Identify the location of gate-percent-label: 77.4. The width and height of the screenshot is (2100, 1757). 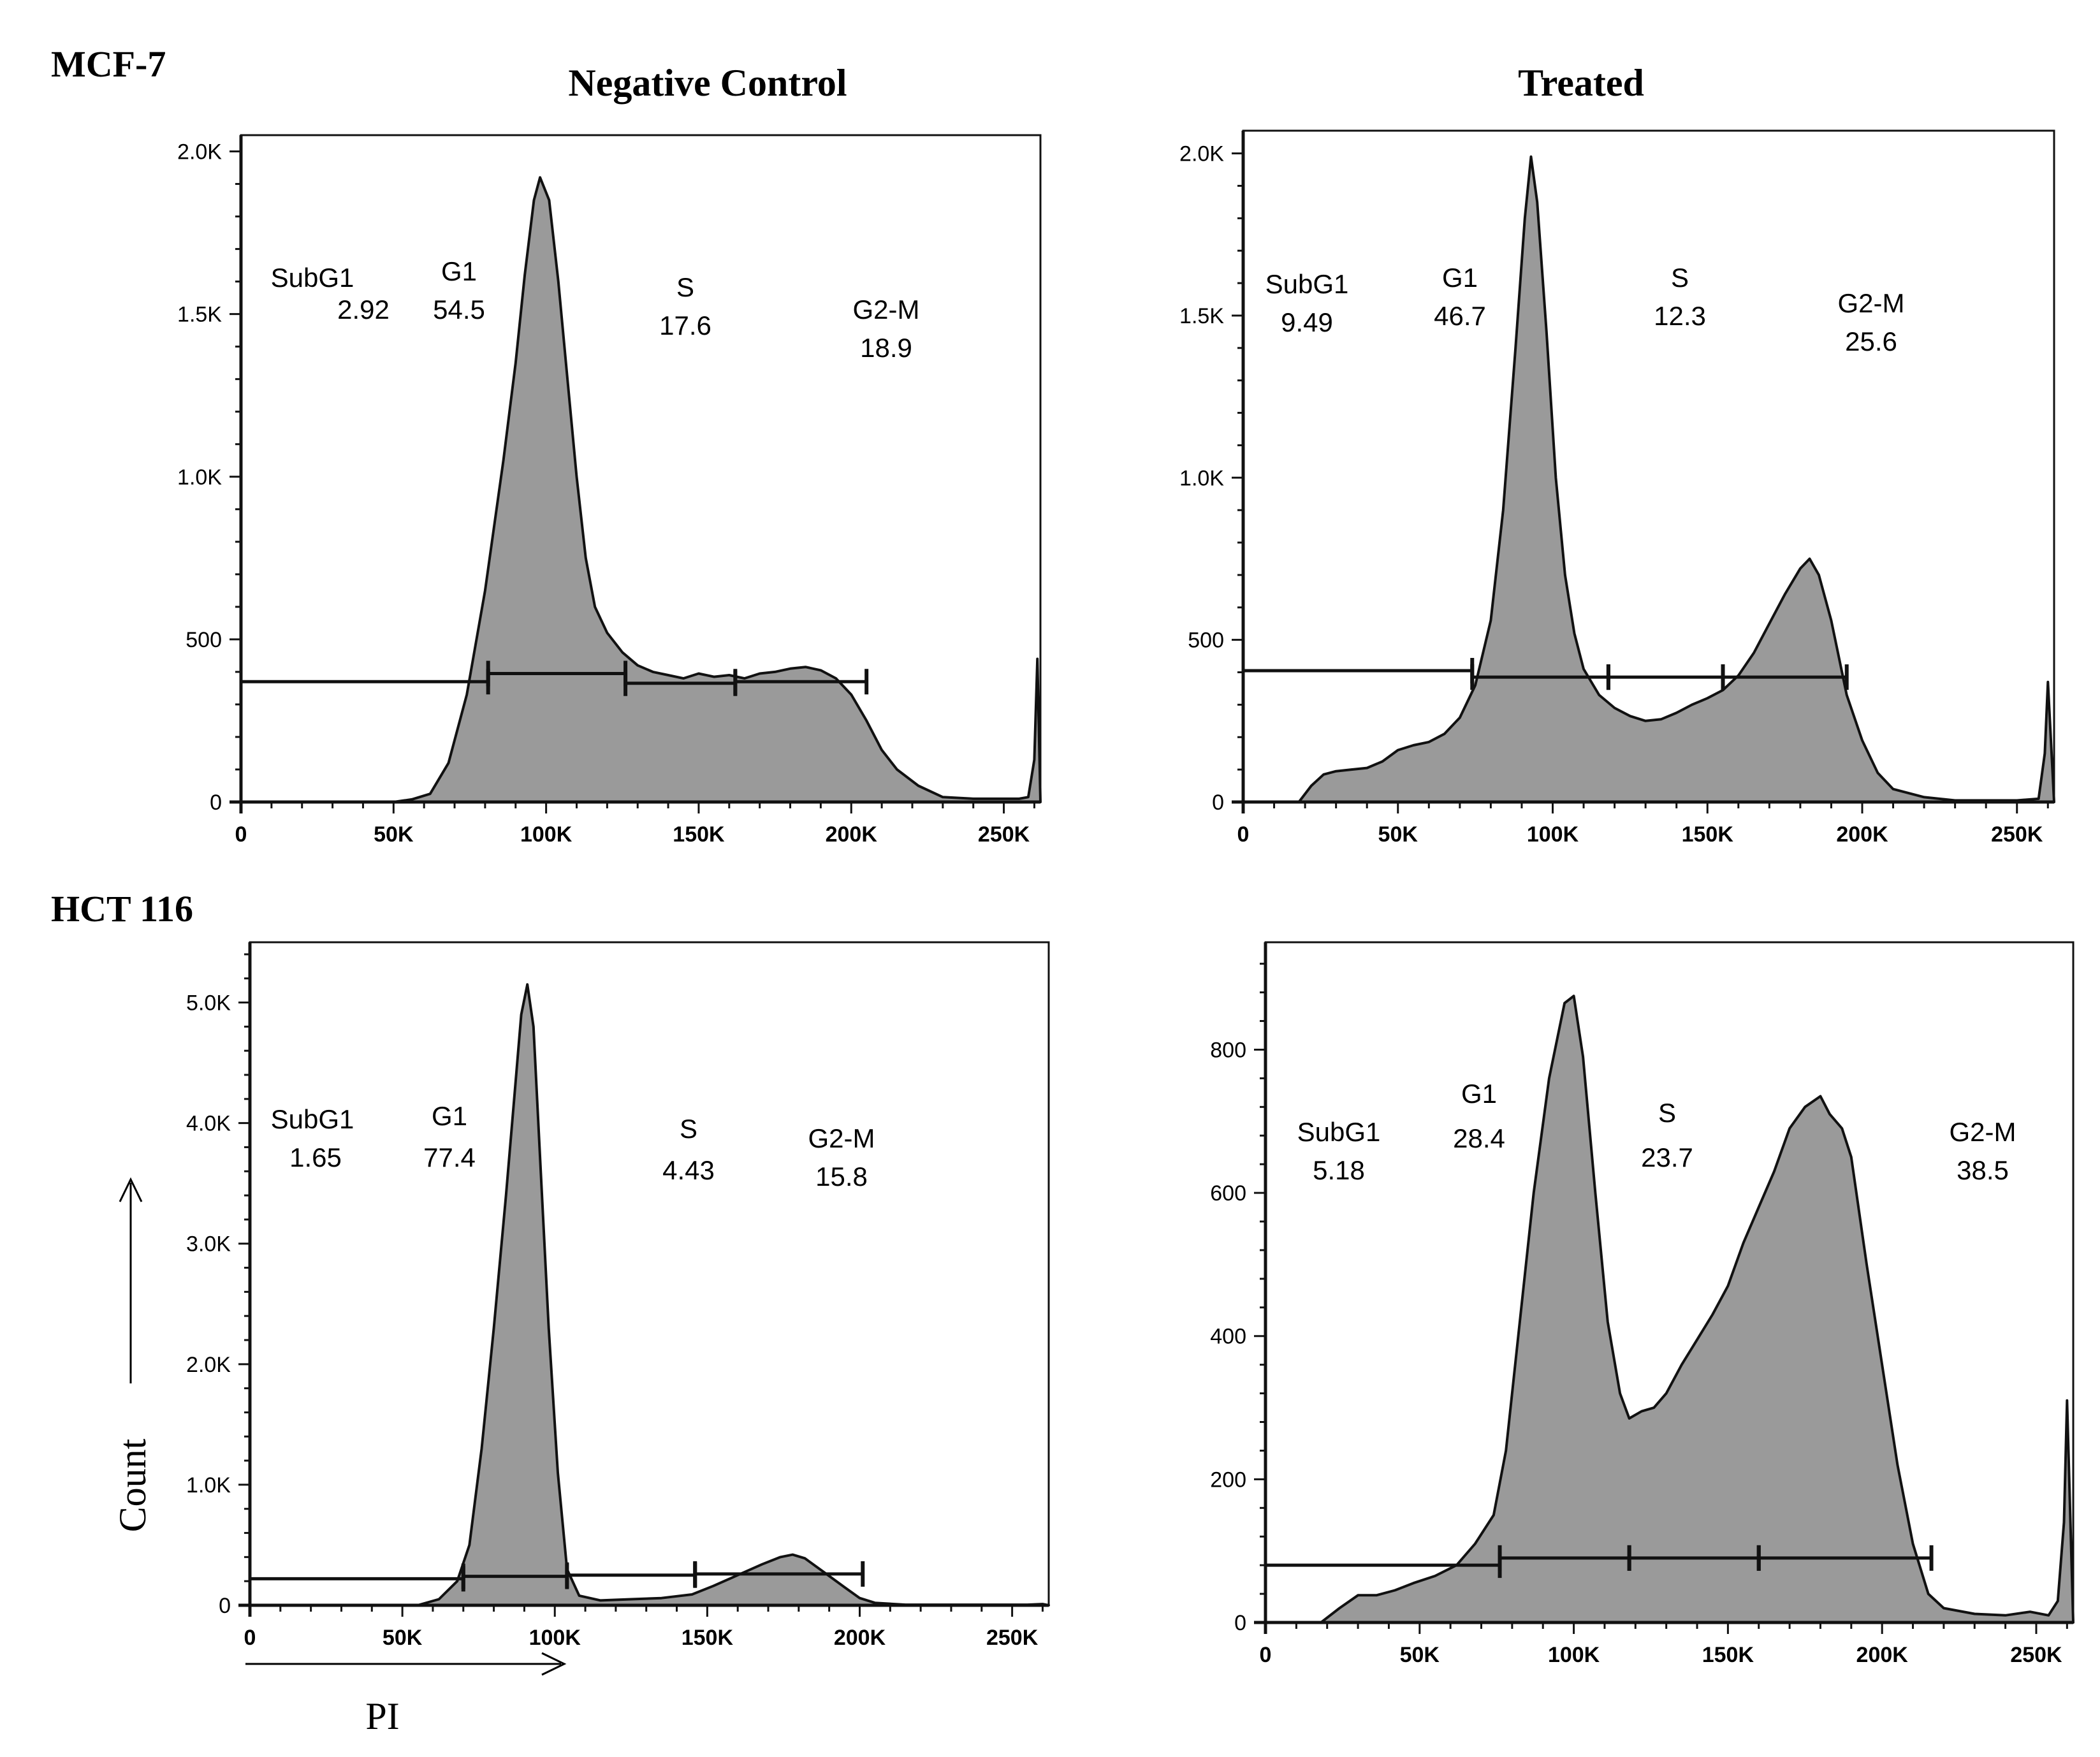
(449, 1157).